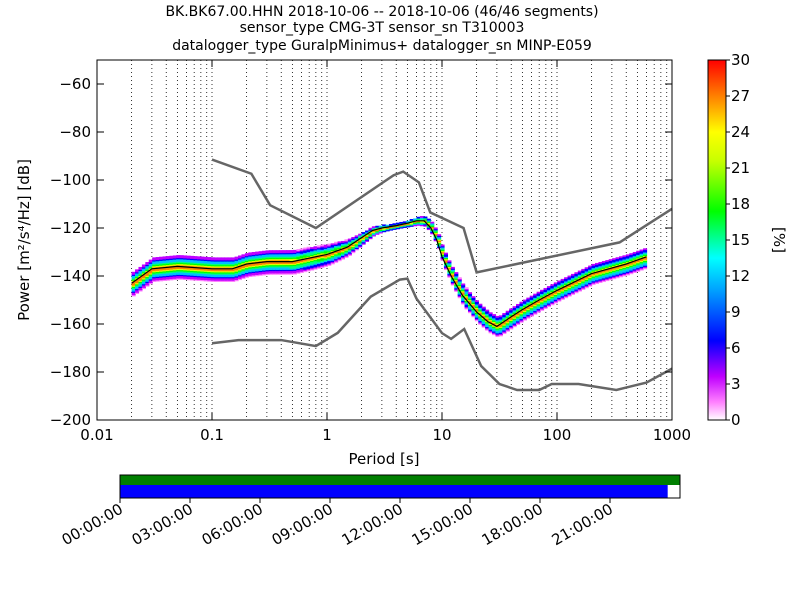 The height and width of the screenshot is (604, 800). What do you see at coordinates (557, 435) in the screenshot?
I see `x-tick-label: 100` at bounding box center [557, 435].